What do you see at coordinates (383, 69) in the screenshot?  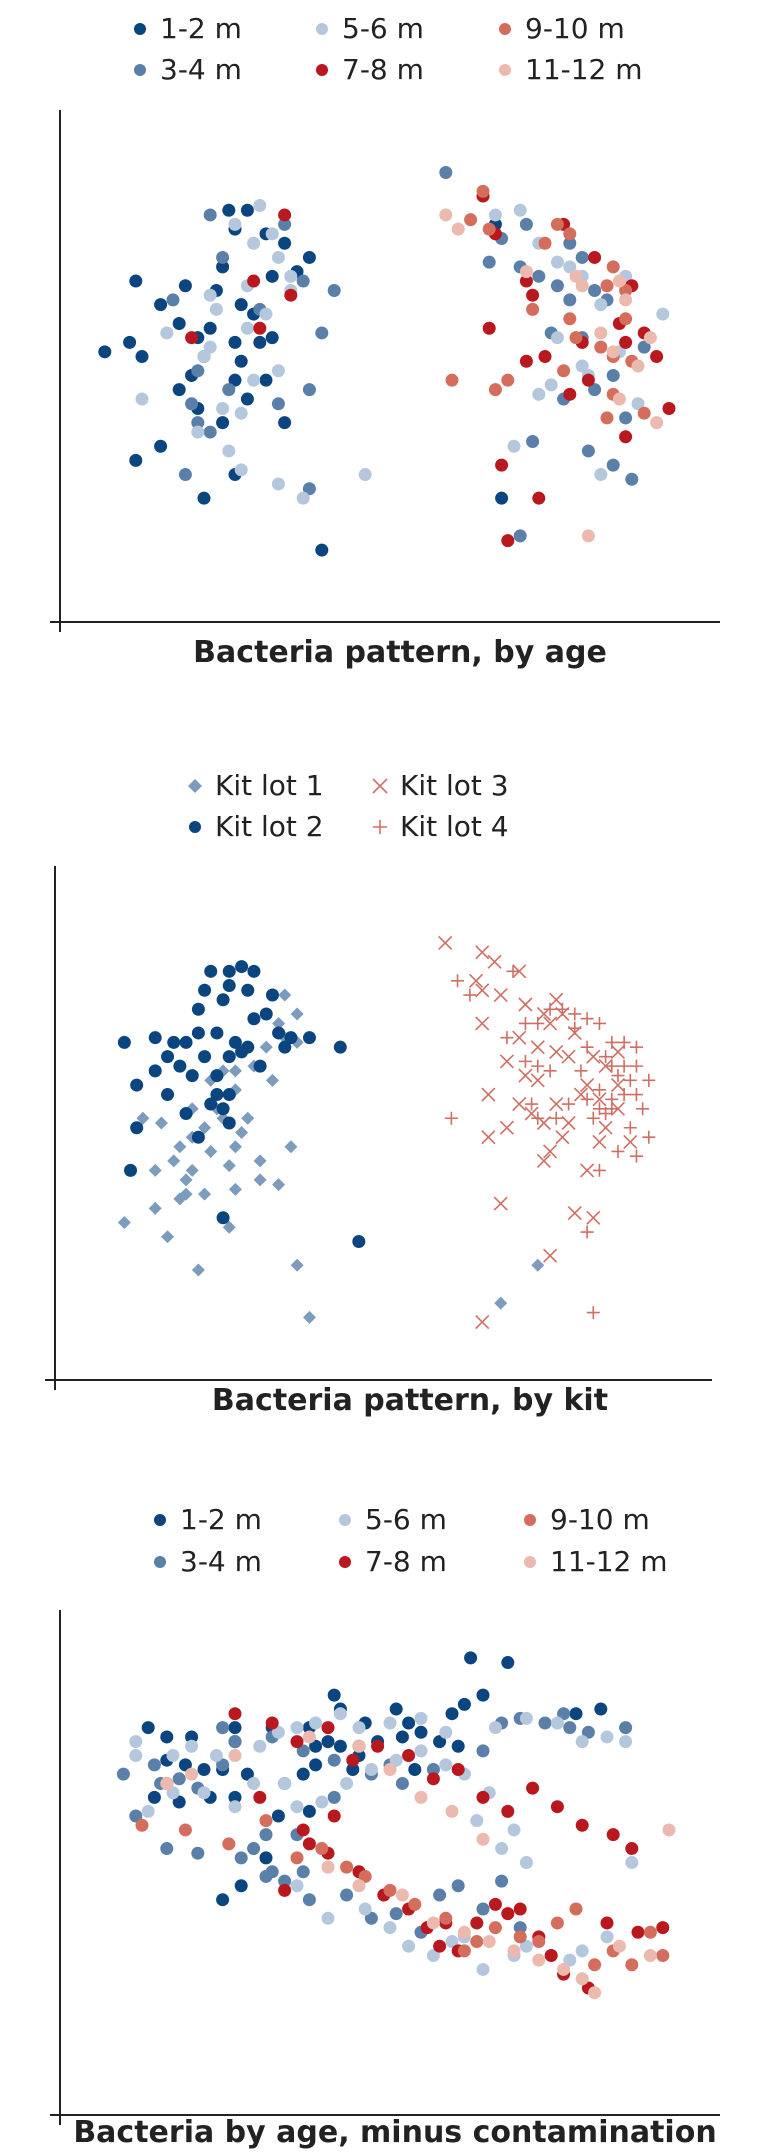 I see `legend-label-7-8: 7-8 m` at bounding box center [383, 69].